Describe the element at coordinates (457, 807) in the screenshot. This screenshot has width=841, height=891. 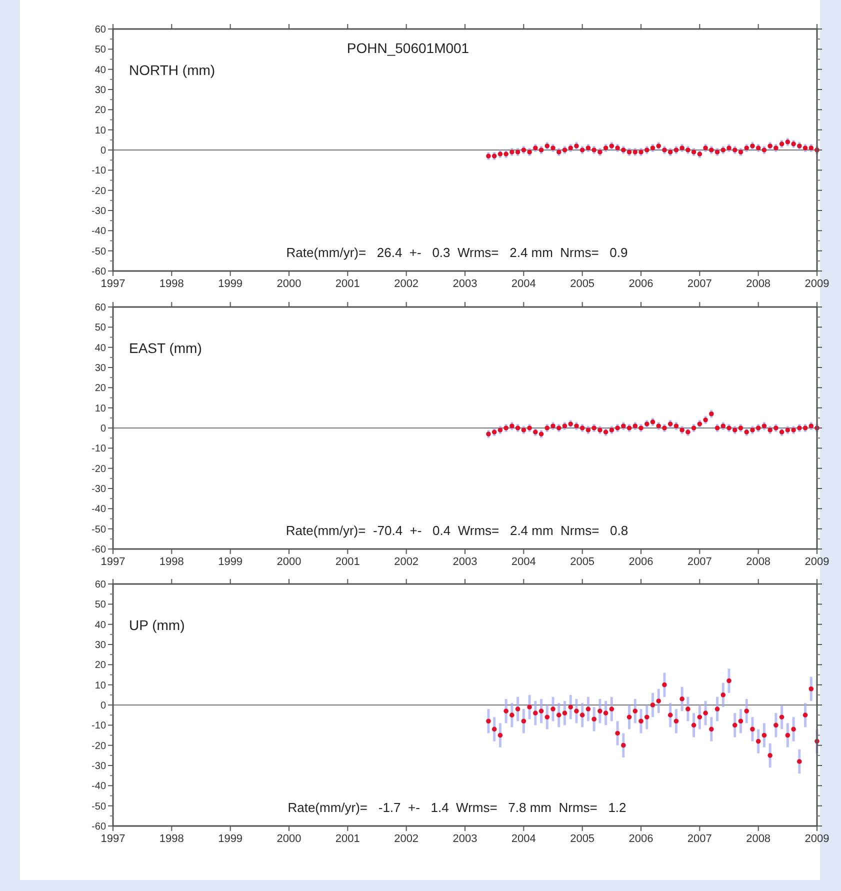
I see `annotation: Rate(mm/yr)= -1.7 +- 1.4 Wrms= 7.8 mm Nrms= 1.2` at that location.